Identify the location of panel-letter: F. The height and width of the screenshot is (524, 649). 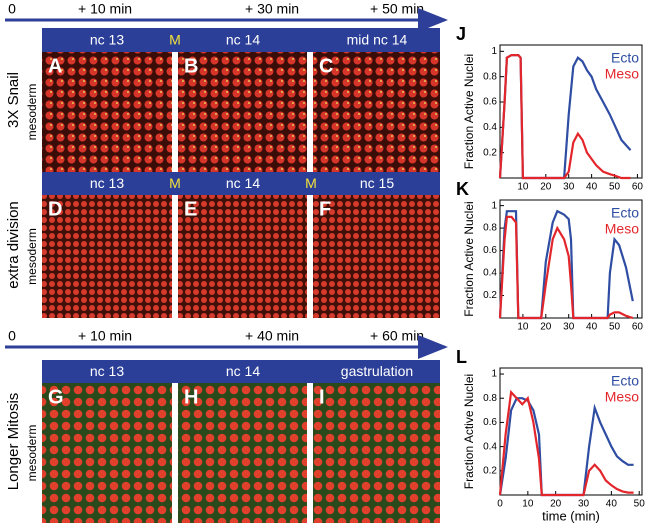
(325, 209).